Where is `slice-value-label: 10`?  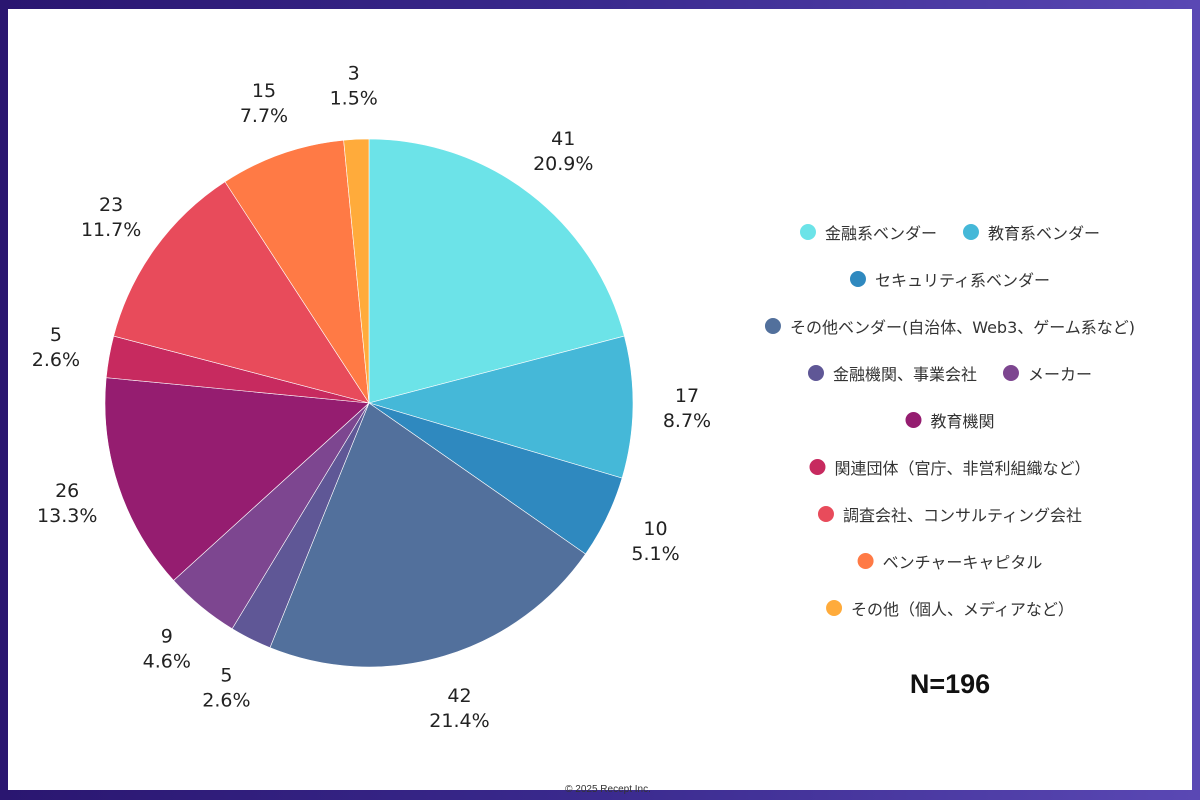
slice-value-label: 10 is located at coordinates (655, 529).